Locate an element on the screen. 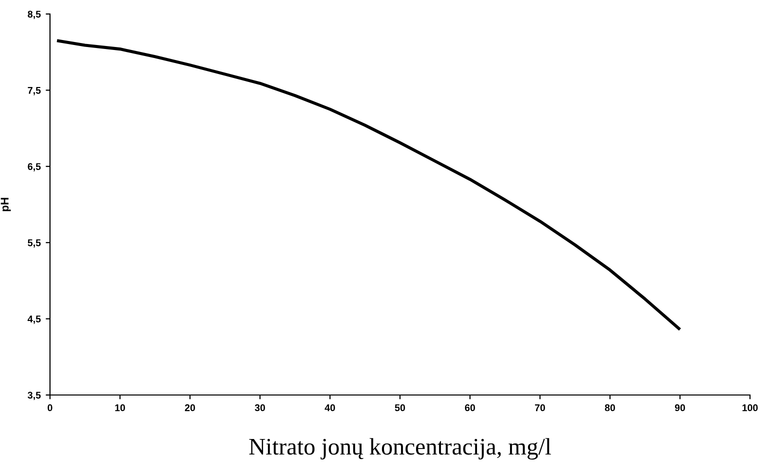 This screenshot has height=475, width=765. x-tick-label: 70 is located at coordinates (540, 408).